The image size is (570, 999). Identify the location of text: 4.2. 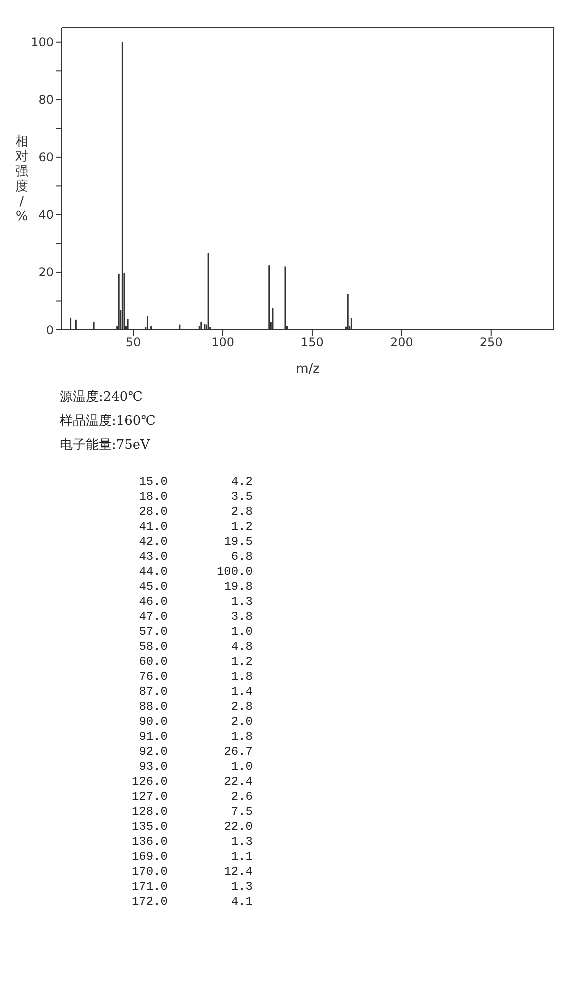
(241, 481).